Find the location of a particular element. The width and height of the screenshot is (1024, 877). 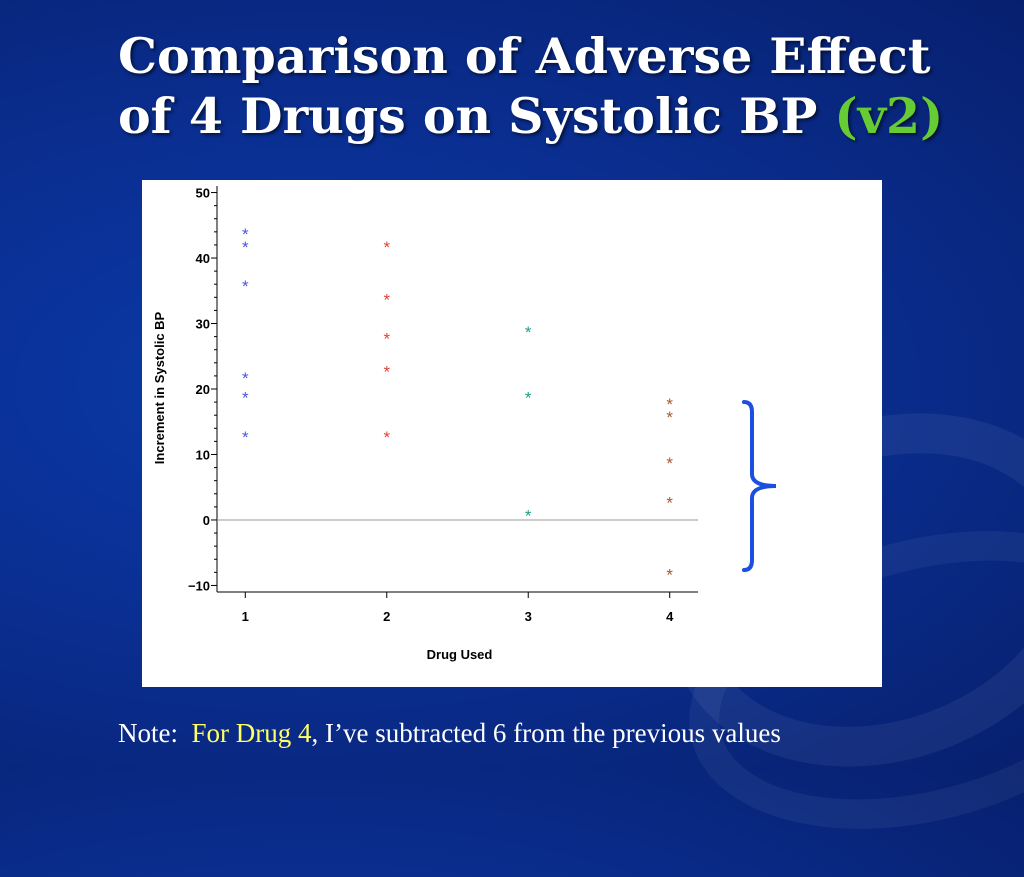

title-line-2-text: of 4 Drugs on Systolic BP is located at coordinates (468, 116).